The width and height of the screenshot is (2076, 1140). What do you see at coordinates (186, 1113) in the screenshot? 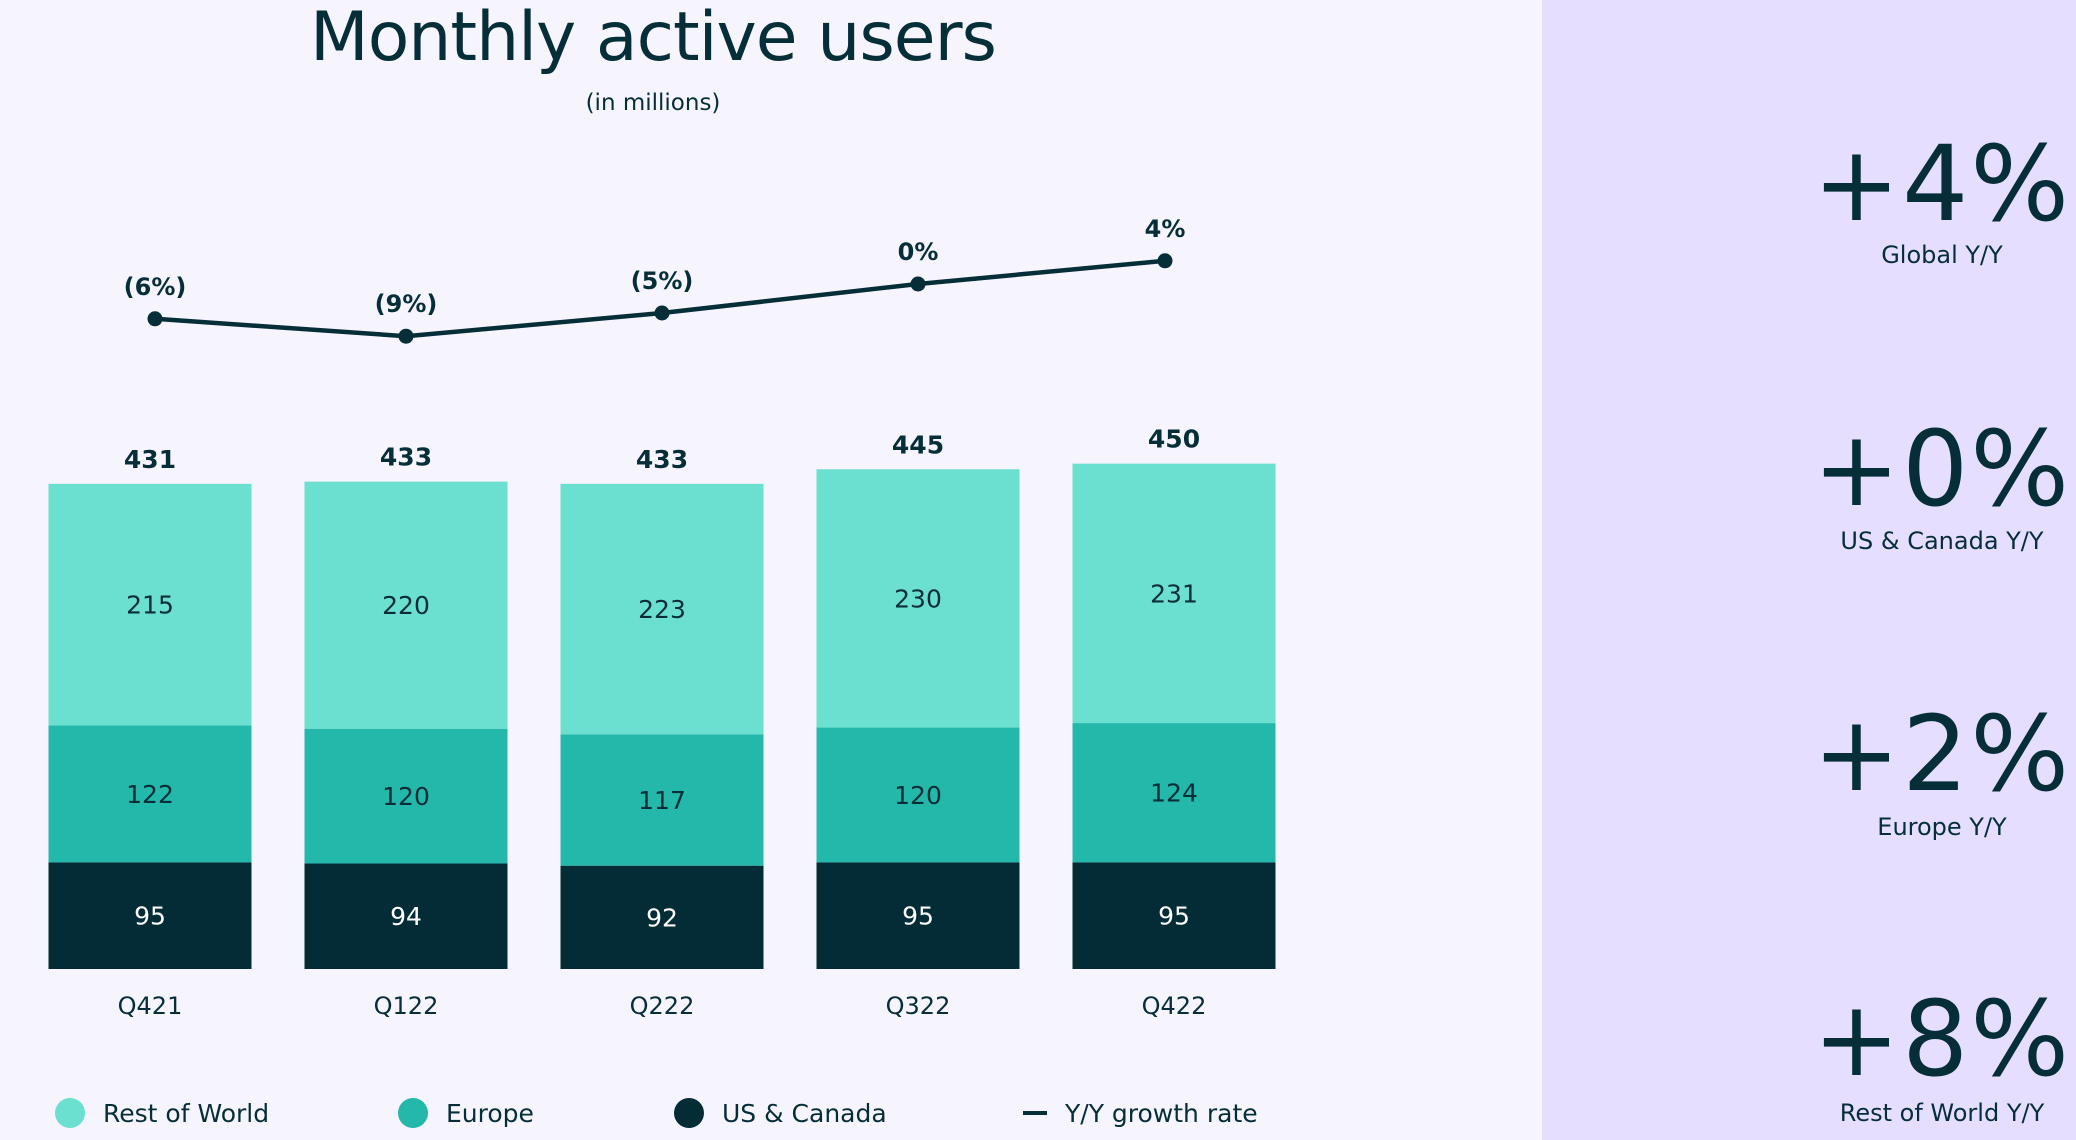
I see `legend-label: Rest of World` at bounding box center [186, 1113].